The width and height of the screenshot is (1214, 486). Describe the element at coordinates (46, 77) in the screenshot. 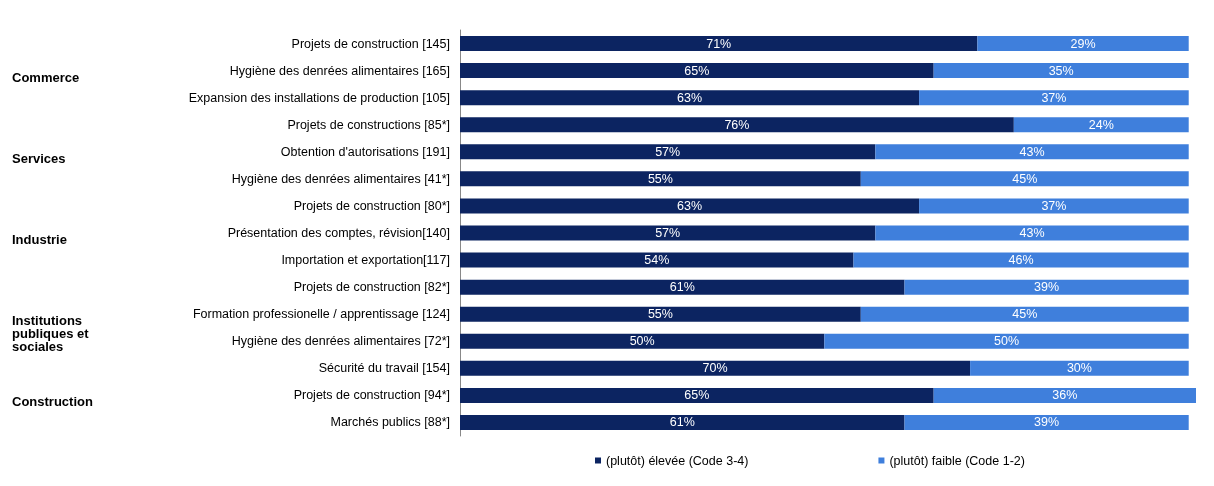

I see `text: Commerce` at that location.